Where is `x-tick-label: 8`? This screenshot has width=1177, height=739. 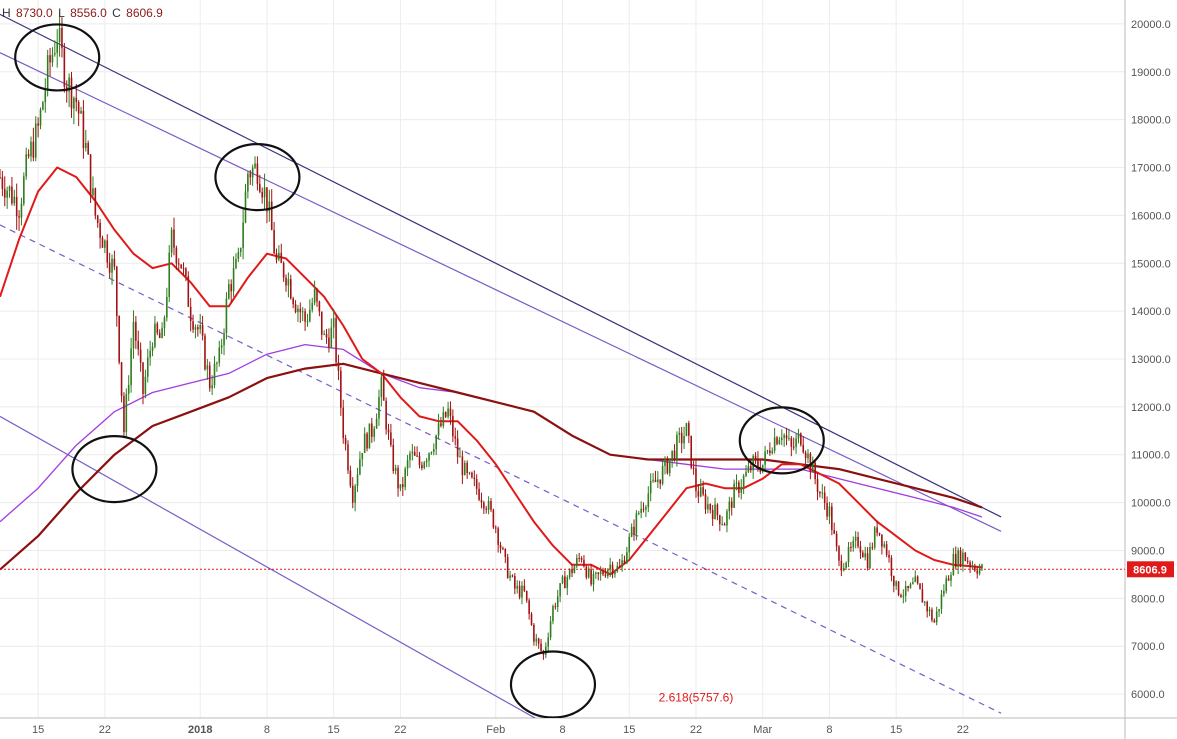 x-tick-label: 8 is located at coordinates (829, 730).